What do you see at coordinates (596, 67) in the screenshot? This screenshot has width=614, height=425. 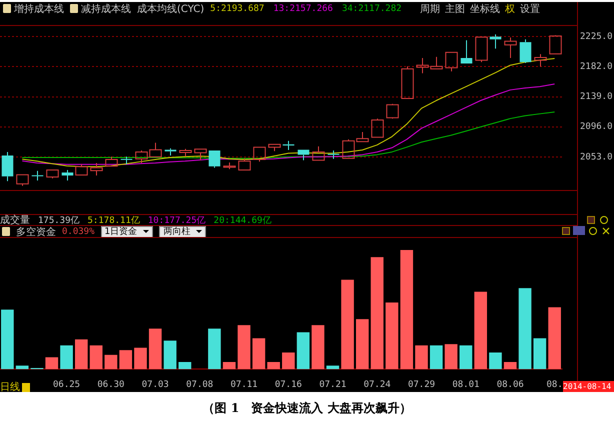 I see `y-tick-label: 2182.0` at bounding box center [596, 67].